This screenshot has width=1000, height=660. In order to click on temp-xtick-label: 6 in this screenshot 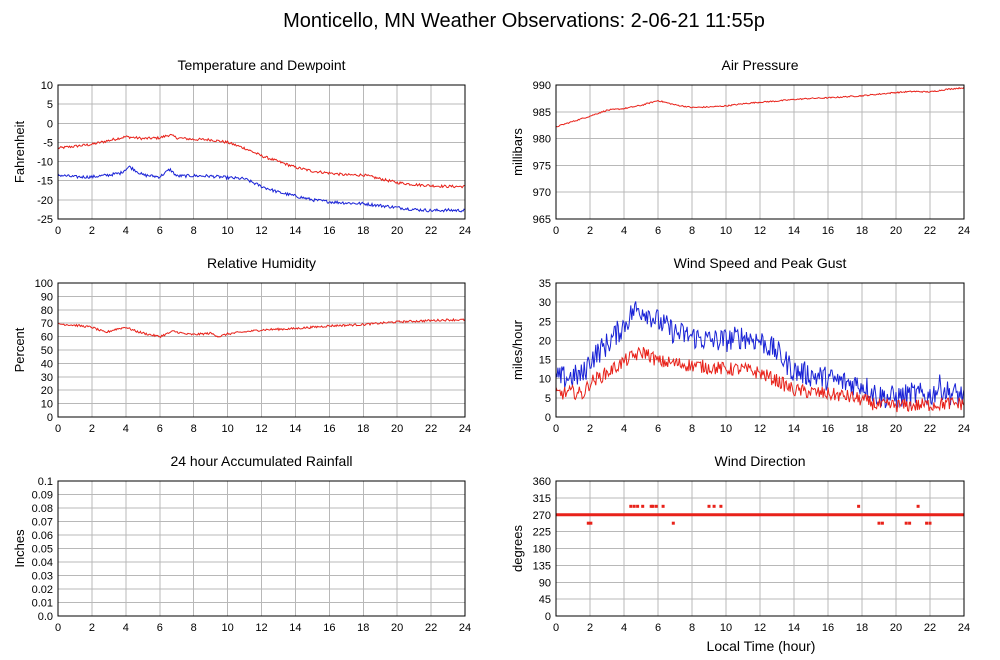, I will do `click(160, 231)`.